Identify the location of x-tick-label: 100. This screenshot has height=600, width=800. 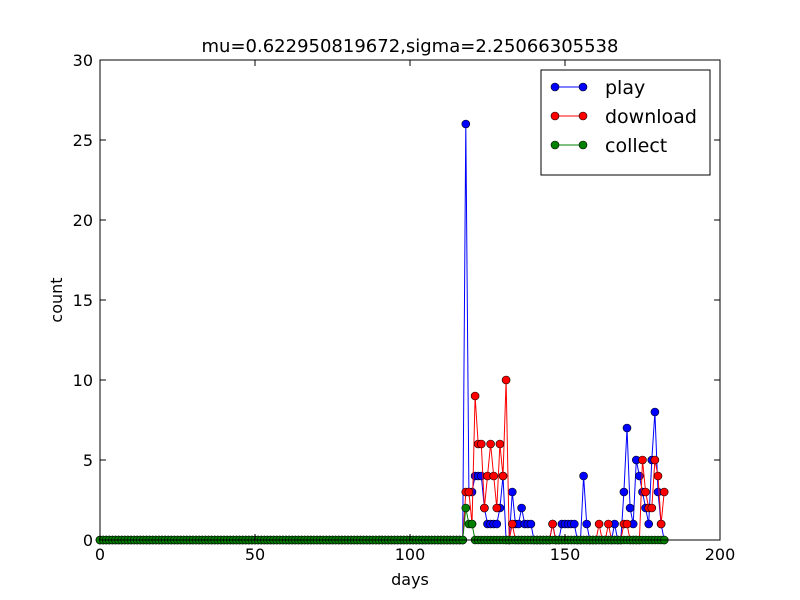
(410, 554).